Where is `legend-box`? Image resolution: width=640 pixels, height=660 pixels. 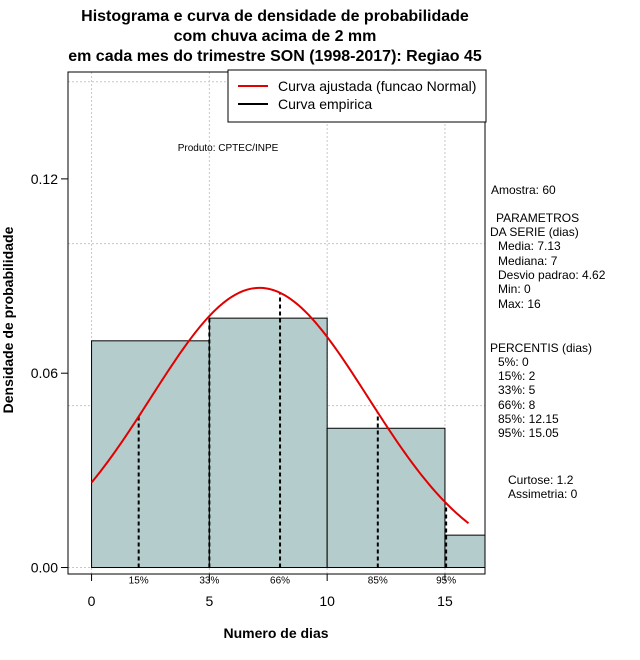
legend-box is located at coordinates (357, 96).